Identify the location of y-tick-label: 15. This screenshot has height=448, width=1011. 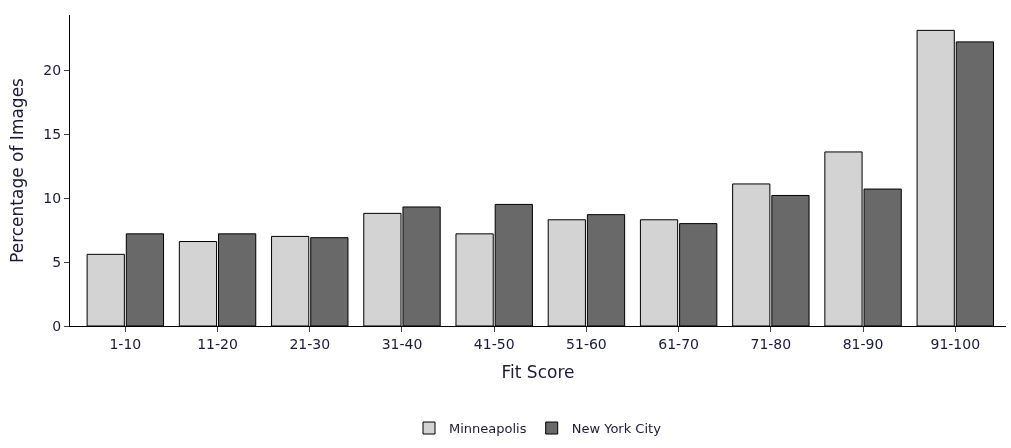
(52, 133).